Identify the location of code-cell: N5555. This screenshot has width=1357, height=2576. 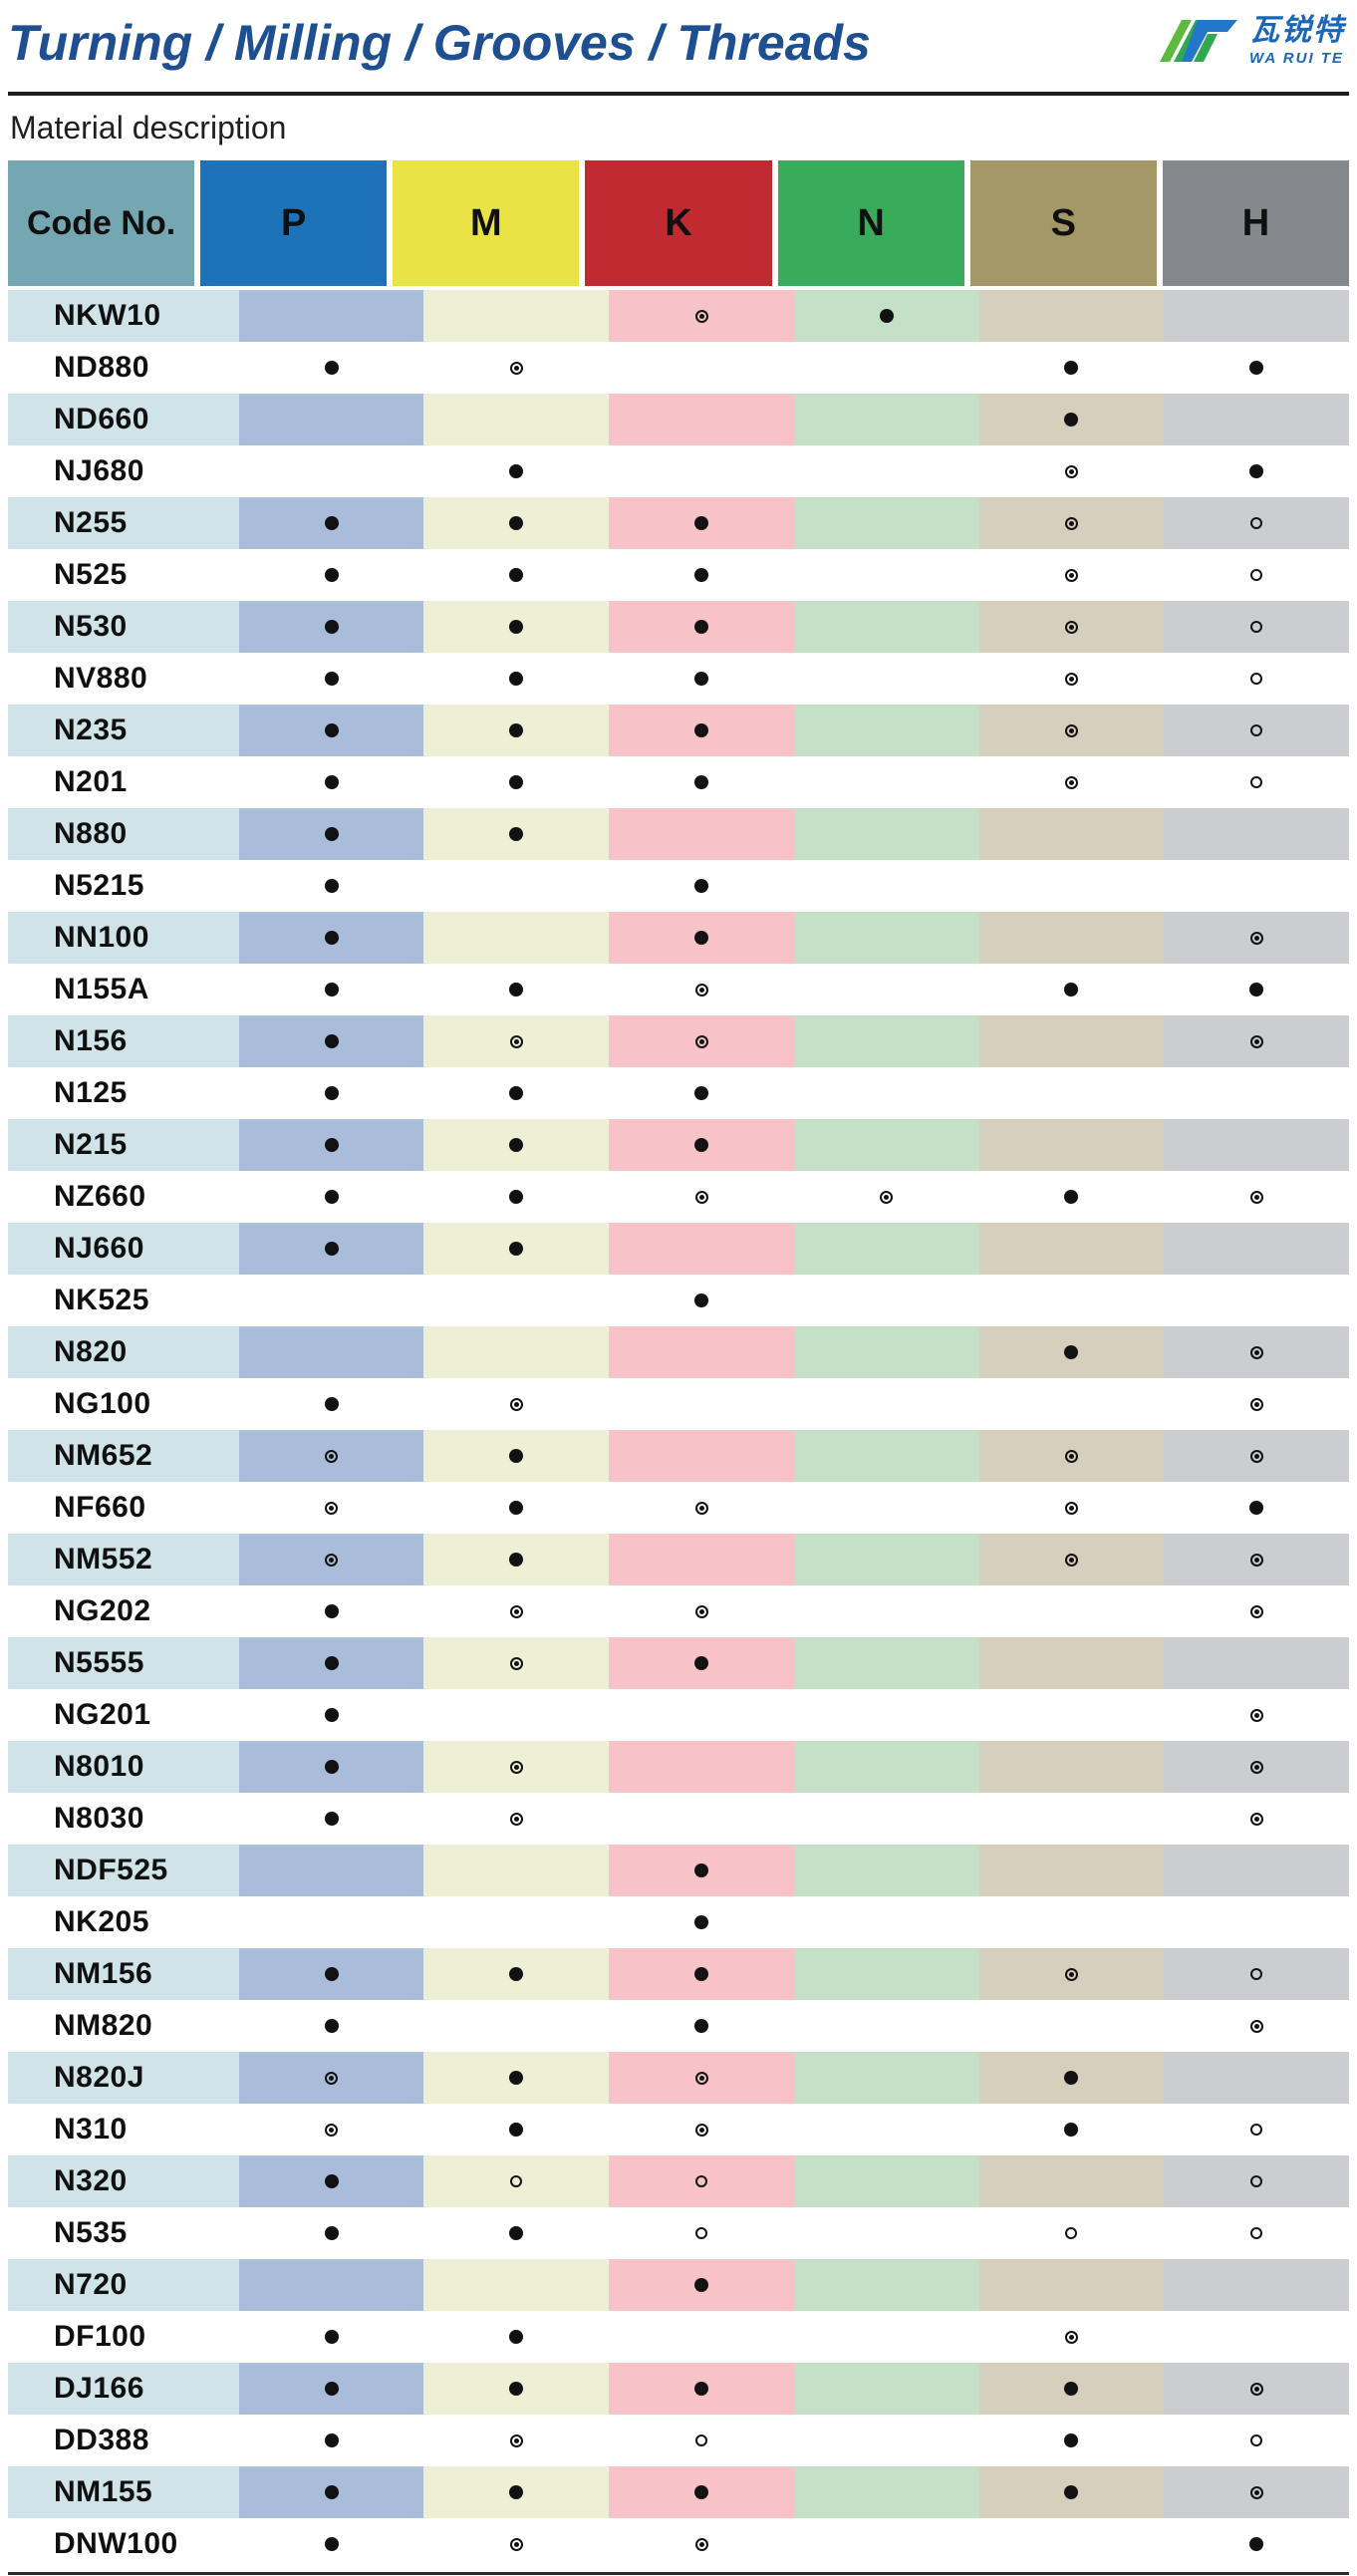
(123, 1663).